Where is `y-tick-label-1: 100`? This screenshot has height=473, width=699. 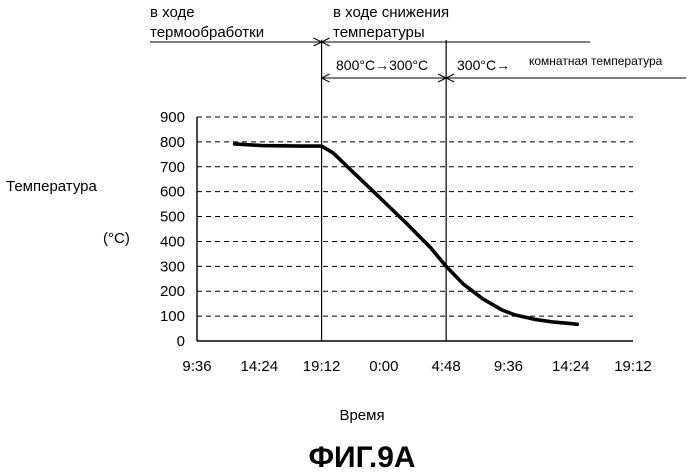
y-tick-label-1: 100 is located at coordinates (172, 316).